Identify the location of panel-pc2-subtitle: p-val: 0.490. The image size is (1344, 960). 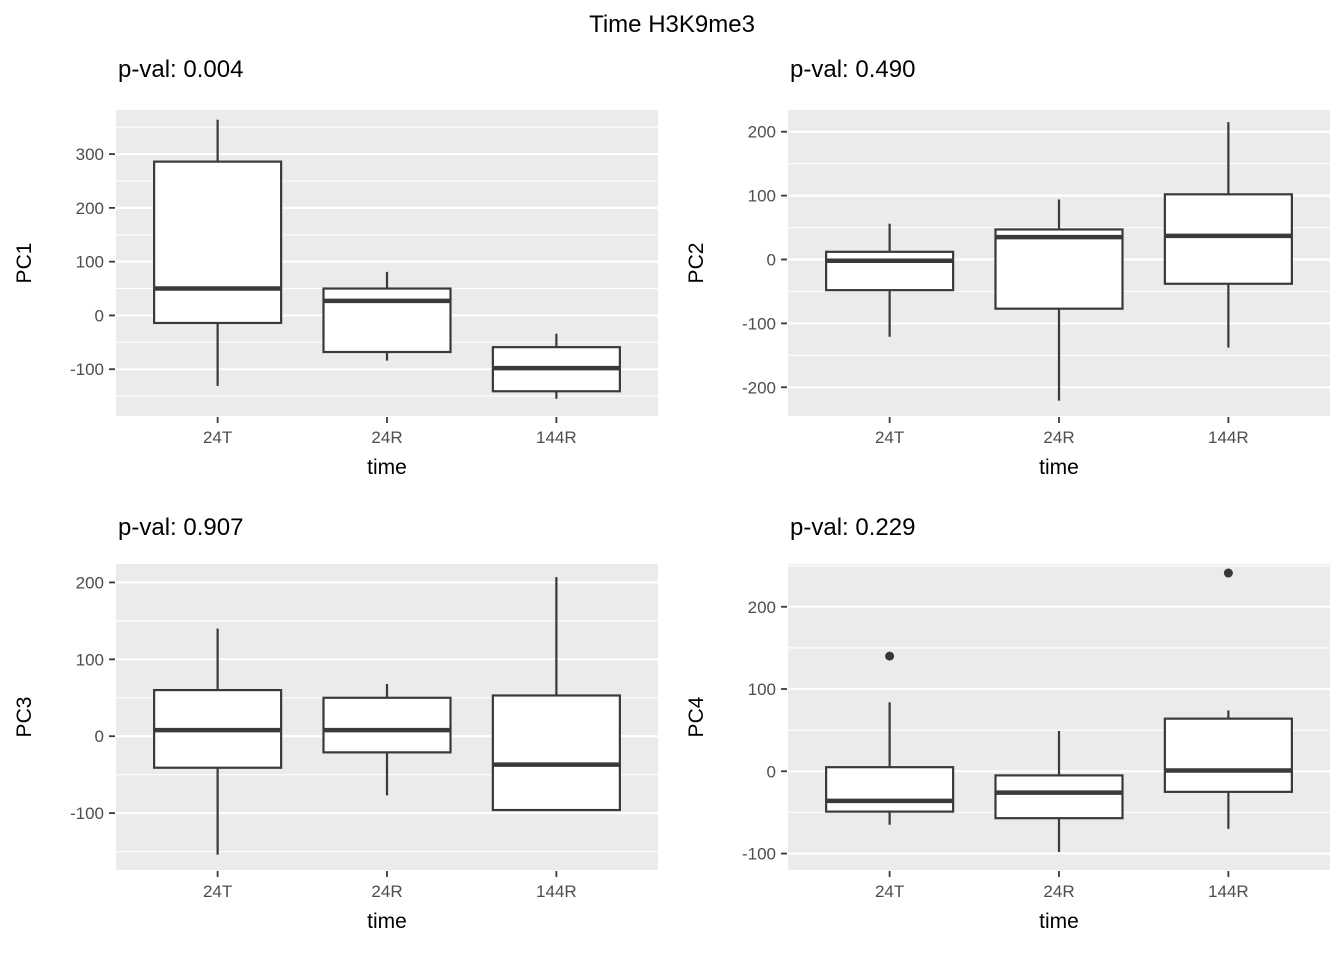
(853, 69).